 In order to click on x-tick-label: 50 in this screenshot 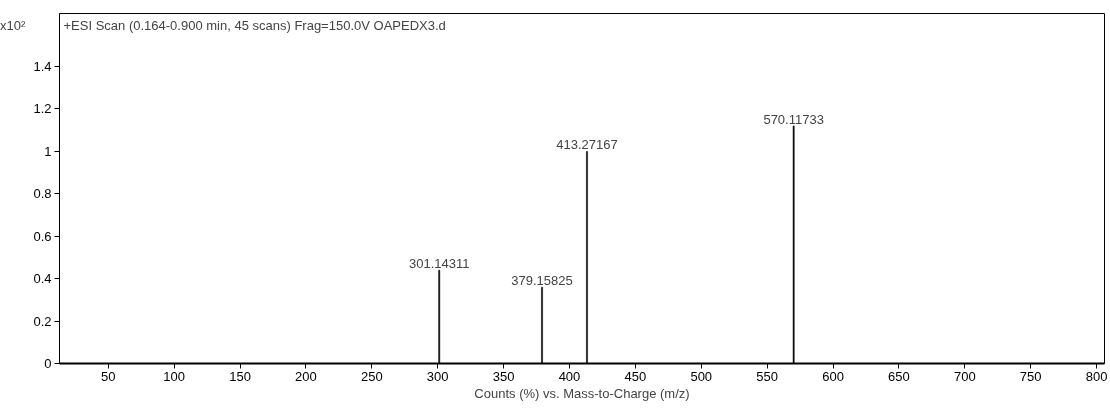, I will do `click(108, 376)`.